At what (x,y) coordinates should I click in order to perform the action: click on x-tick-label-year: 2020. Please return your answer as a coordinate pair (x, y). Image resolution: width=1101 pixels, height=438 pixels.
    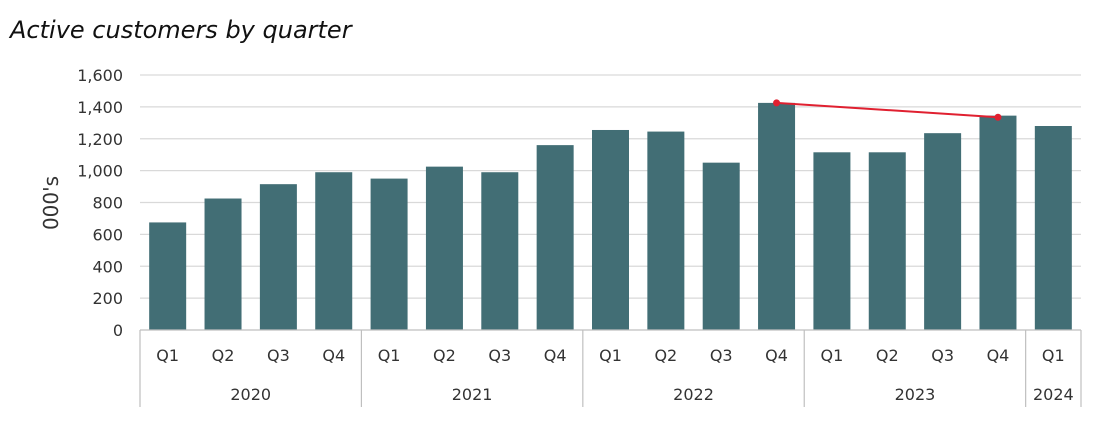
    Looking at the image, I should click on (250, 394).